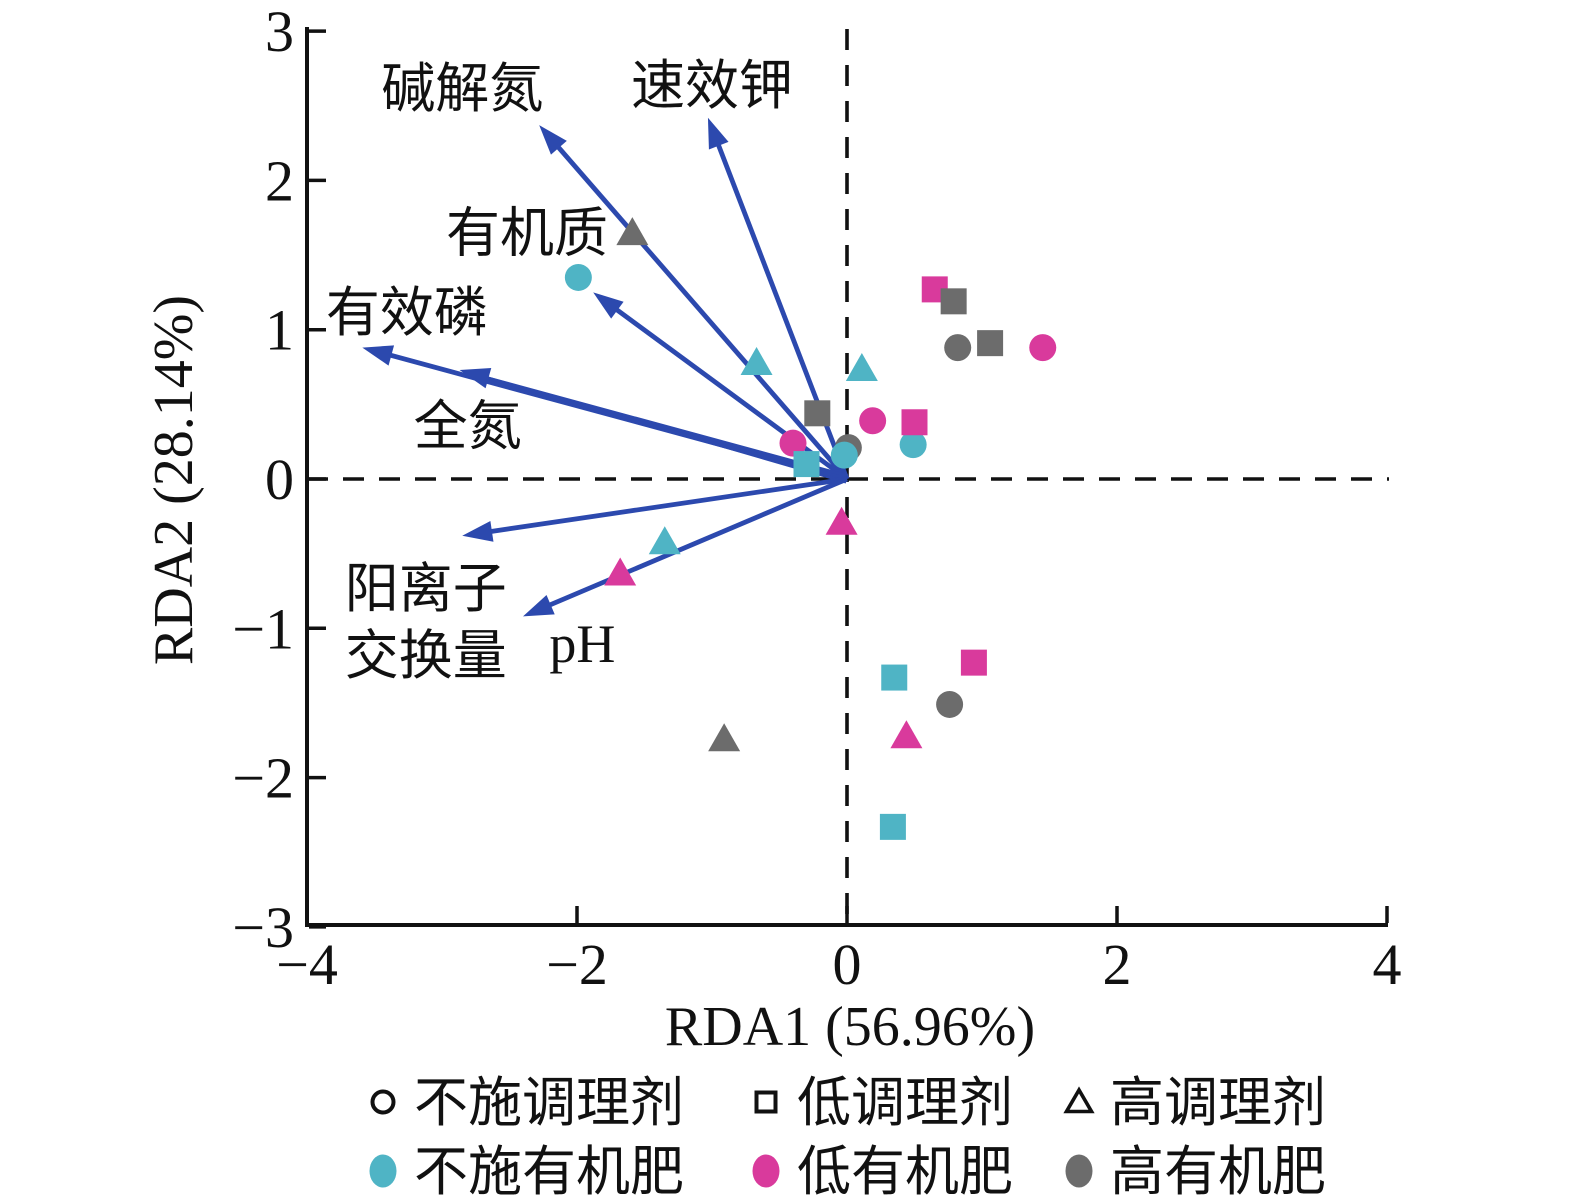 Image resolution: width=1575 pixels, height=1198 pixels. What do you see at coordinates (279, 180) in the screenshot?
I see `y-tick-label: 2` at bounding box center [279, 180].